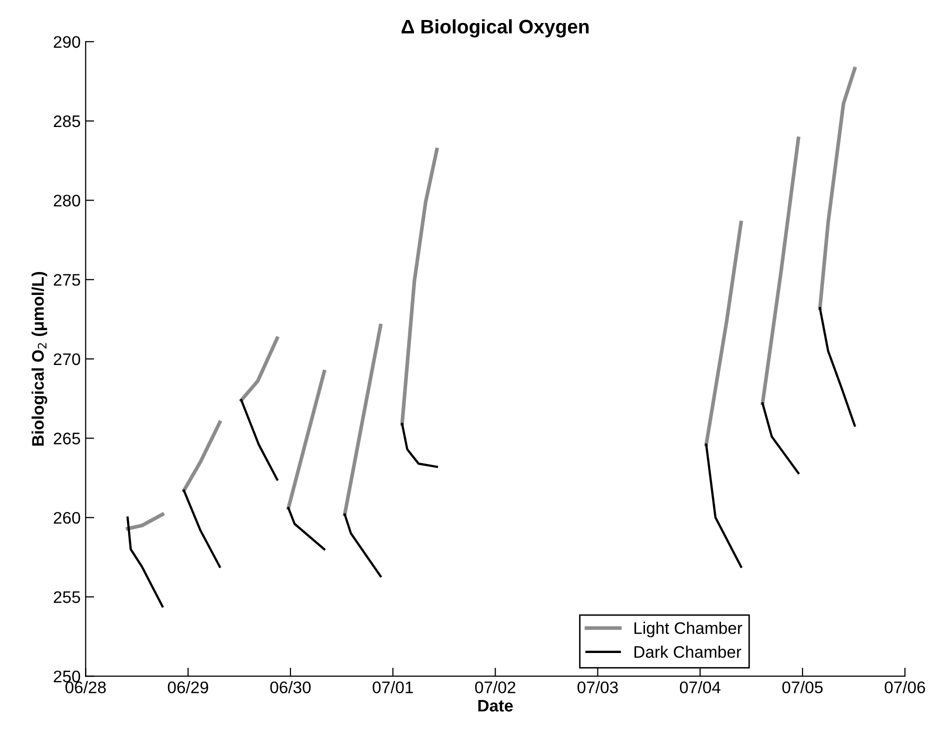  I want to click on x-tick-label: 06/29, so click(188, 687).